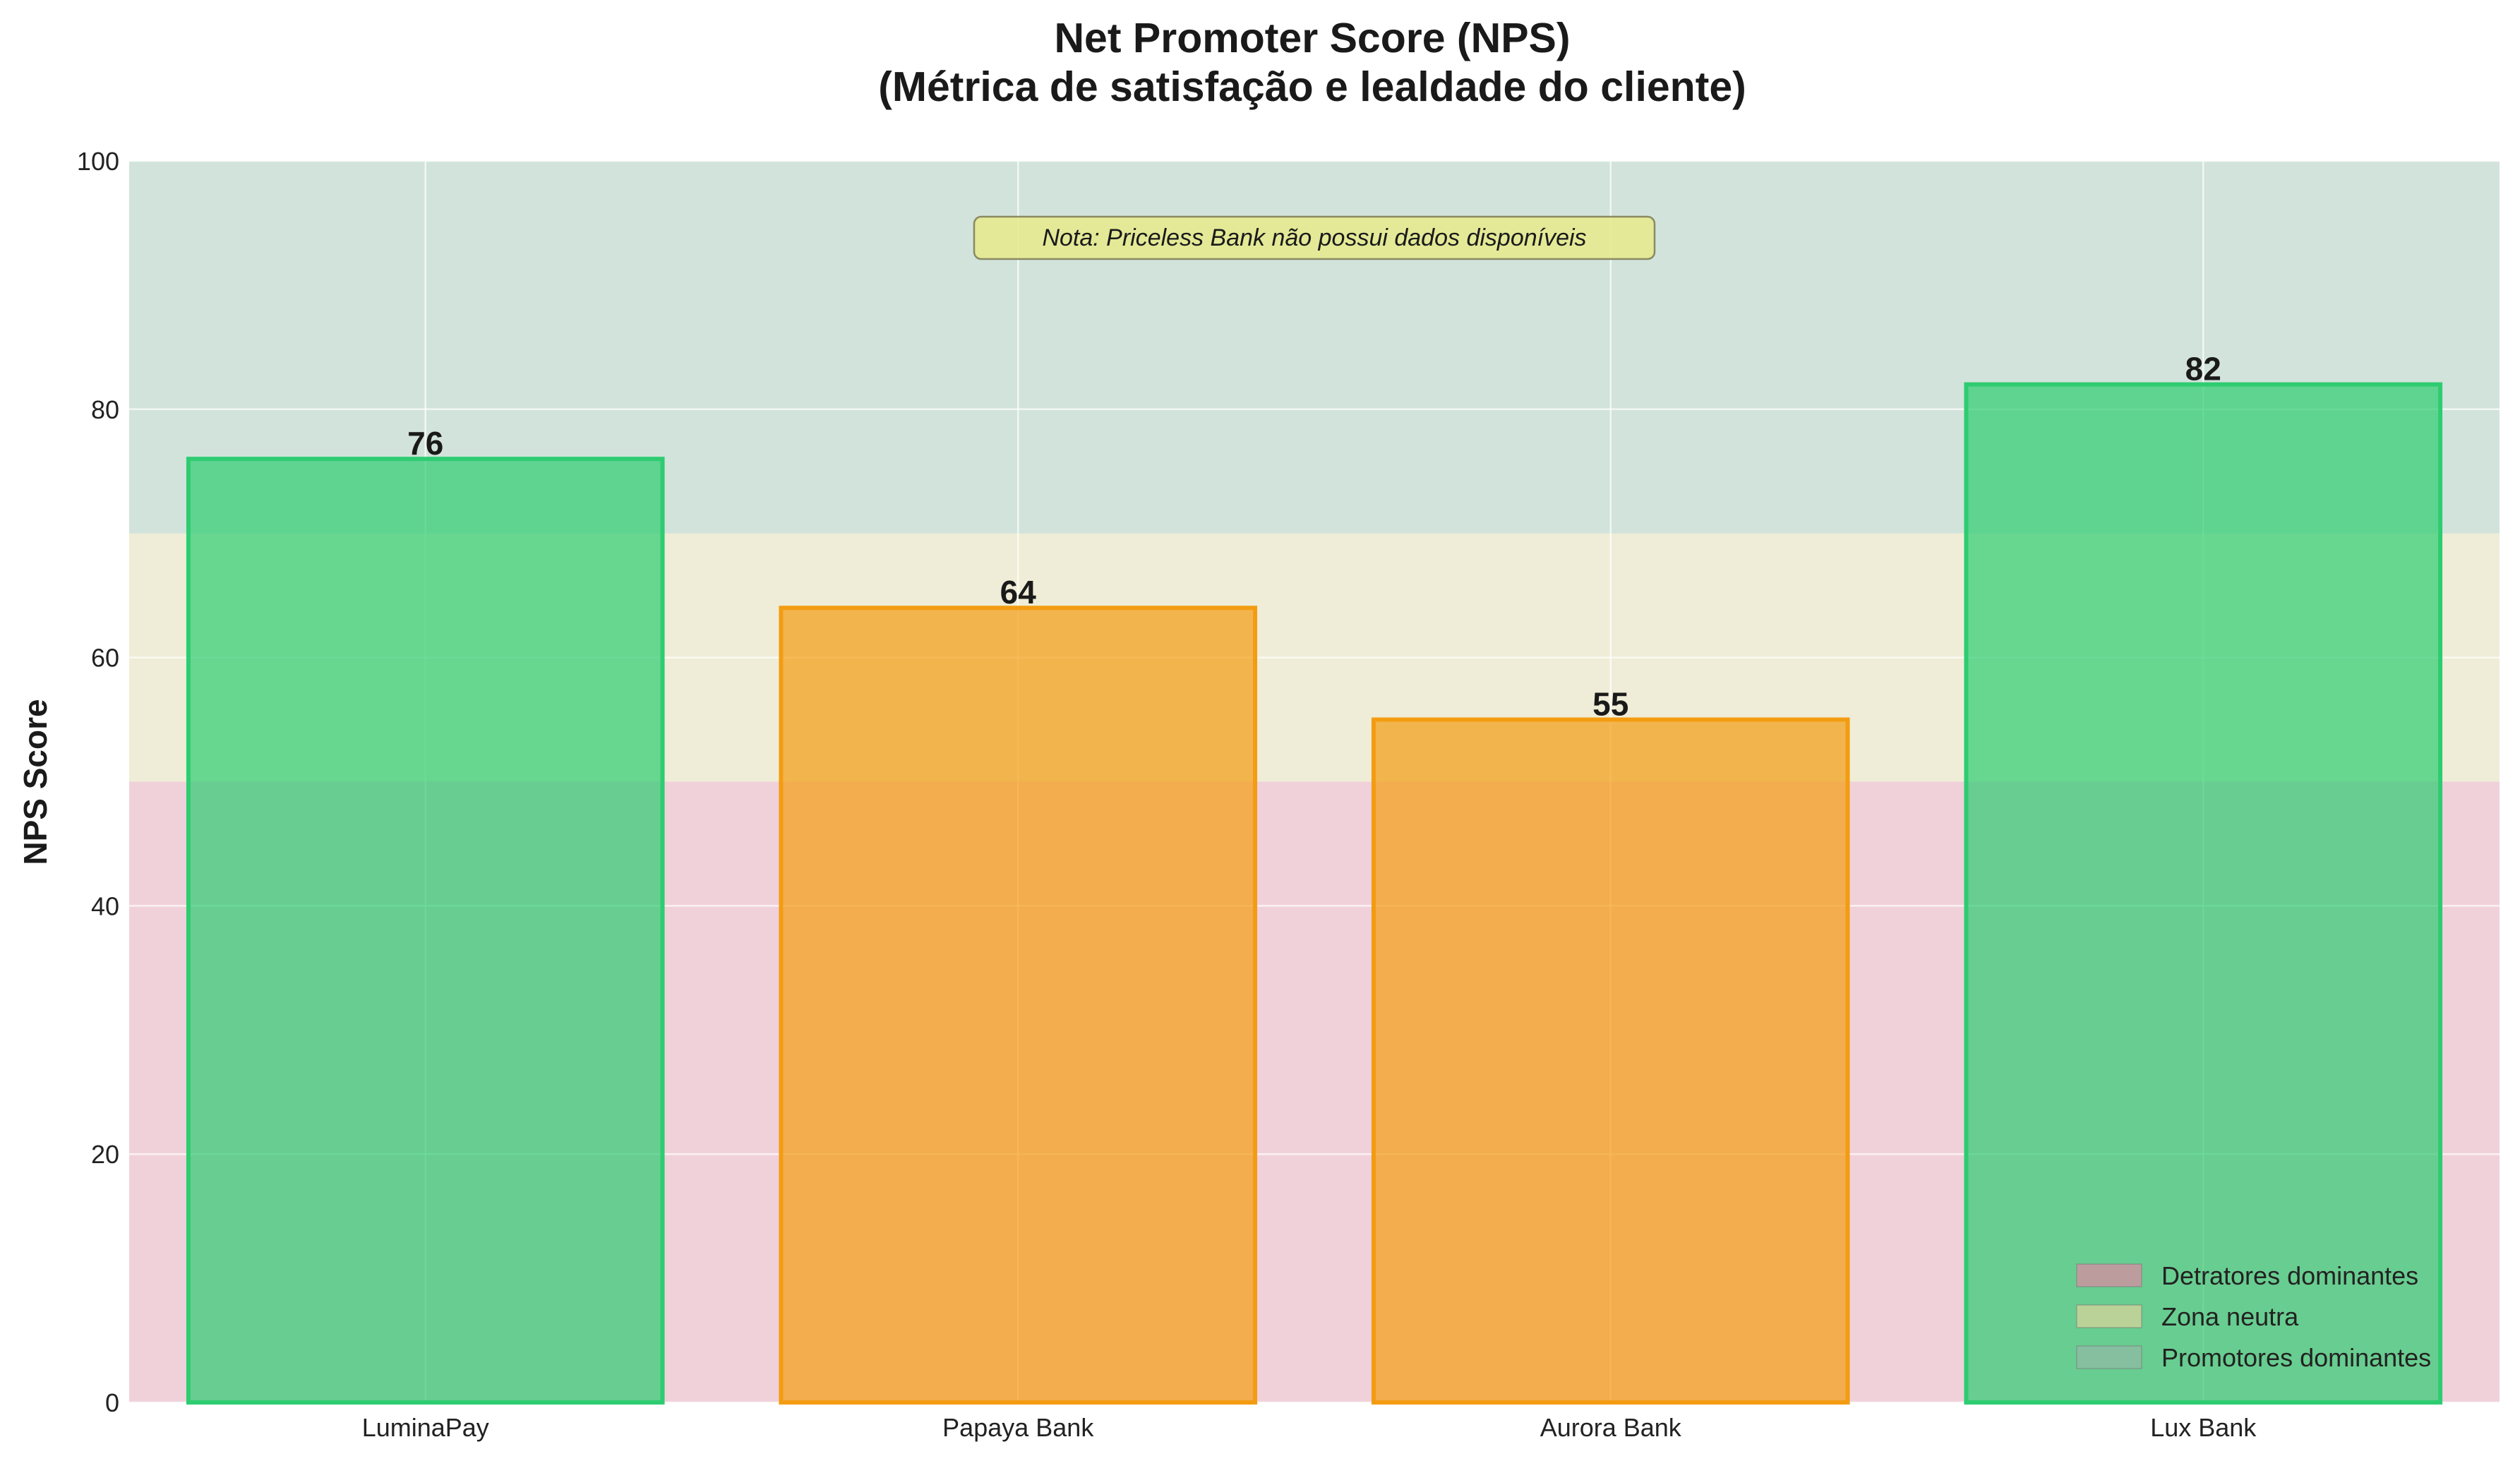 Image resolution: width=2520 pixels, height=1461 pixels. Describe the element at coordinates (2203, 1427) in the screenshot. I see `x-tick-label-3: Lux Bank` at that location.